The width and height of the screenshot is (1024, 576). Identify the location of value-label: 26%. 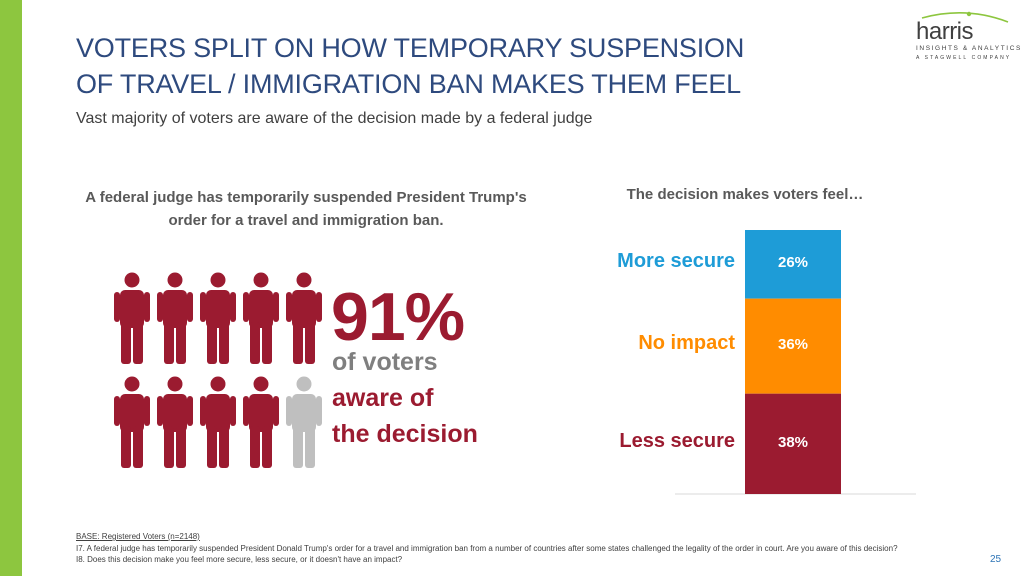
(793, 263).